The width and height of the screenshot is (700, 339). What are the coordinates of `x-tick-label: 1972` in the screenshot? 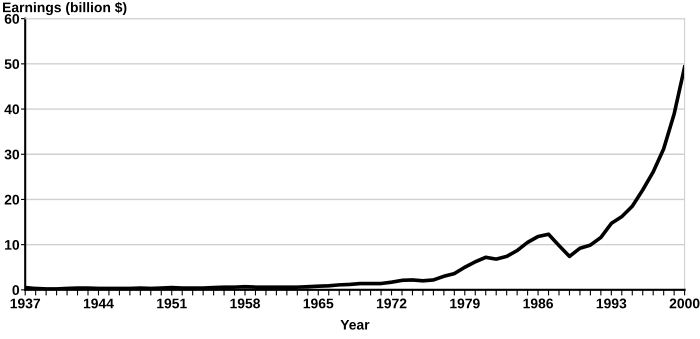 It's located at (391, 303).